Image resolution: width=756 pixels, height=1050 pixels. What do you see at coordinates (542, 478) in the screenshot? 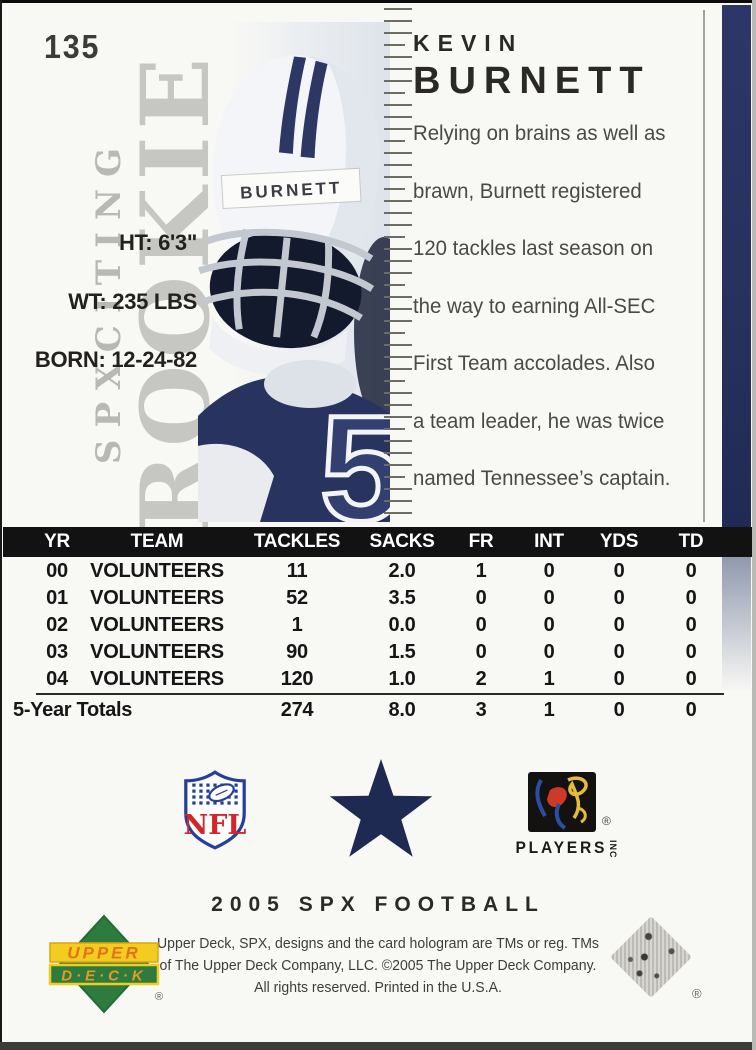
I see `bio-line: named Tennessee’s captain.` at bounding box center [542, 478].